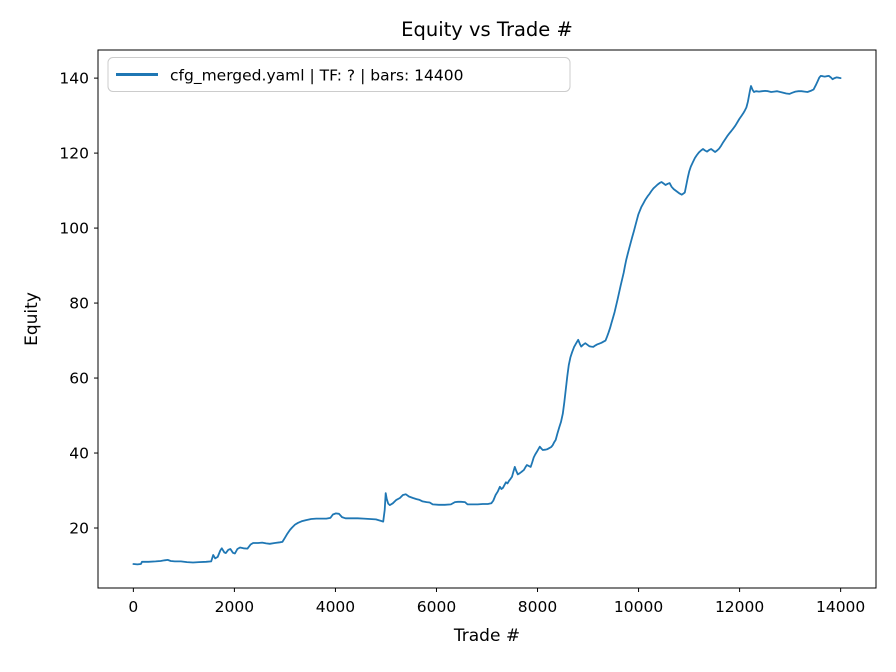 This screenshot has width=896, height=672. Describe the element at coordinates (79, 379) in the screenshot. I see `y-tick-label: 60` at that location.